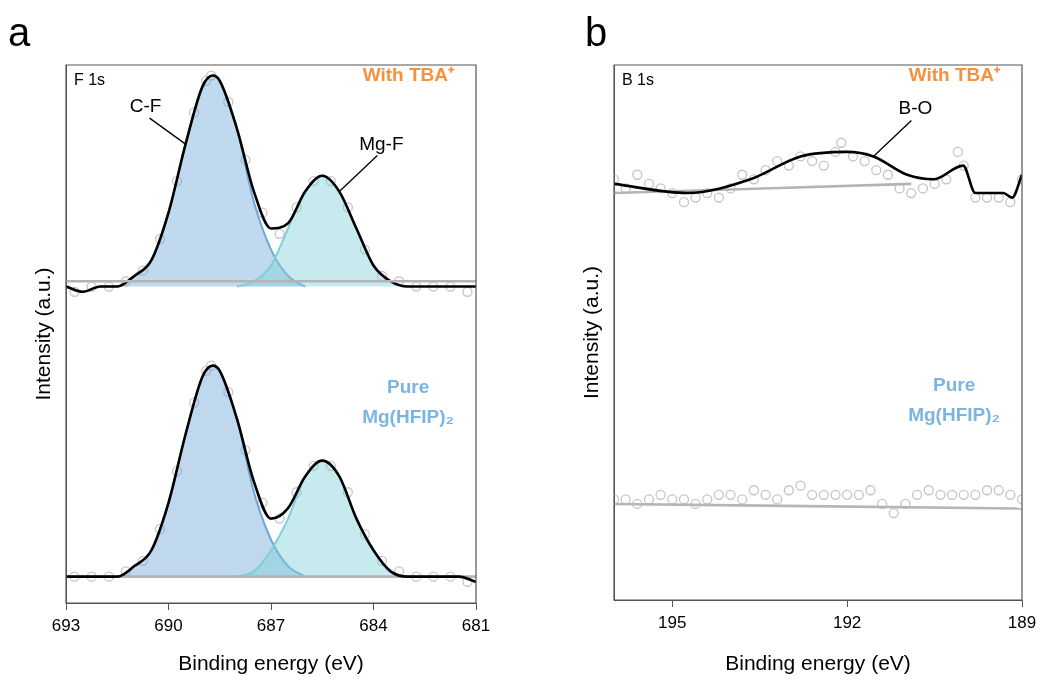  Describe the element at coordinates (381, 143) in the screenshot. I see `annotation: Mg-F` at that location.